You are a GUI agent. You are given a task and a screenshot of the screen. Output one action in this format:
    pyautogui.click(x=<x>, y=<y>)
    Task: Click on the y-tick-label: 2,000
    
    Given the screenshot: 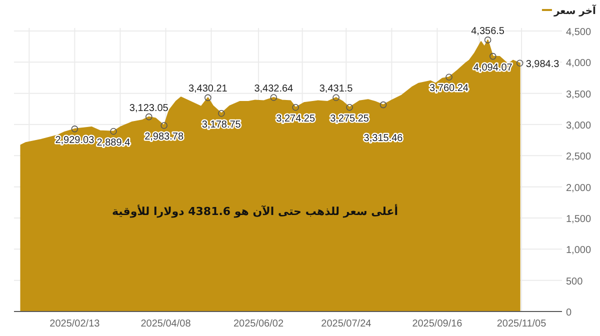 What is the action you would take?
    pyautogui.click(x=579, y=188)
    